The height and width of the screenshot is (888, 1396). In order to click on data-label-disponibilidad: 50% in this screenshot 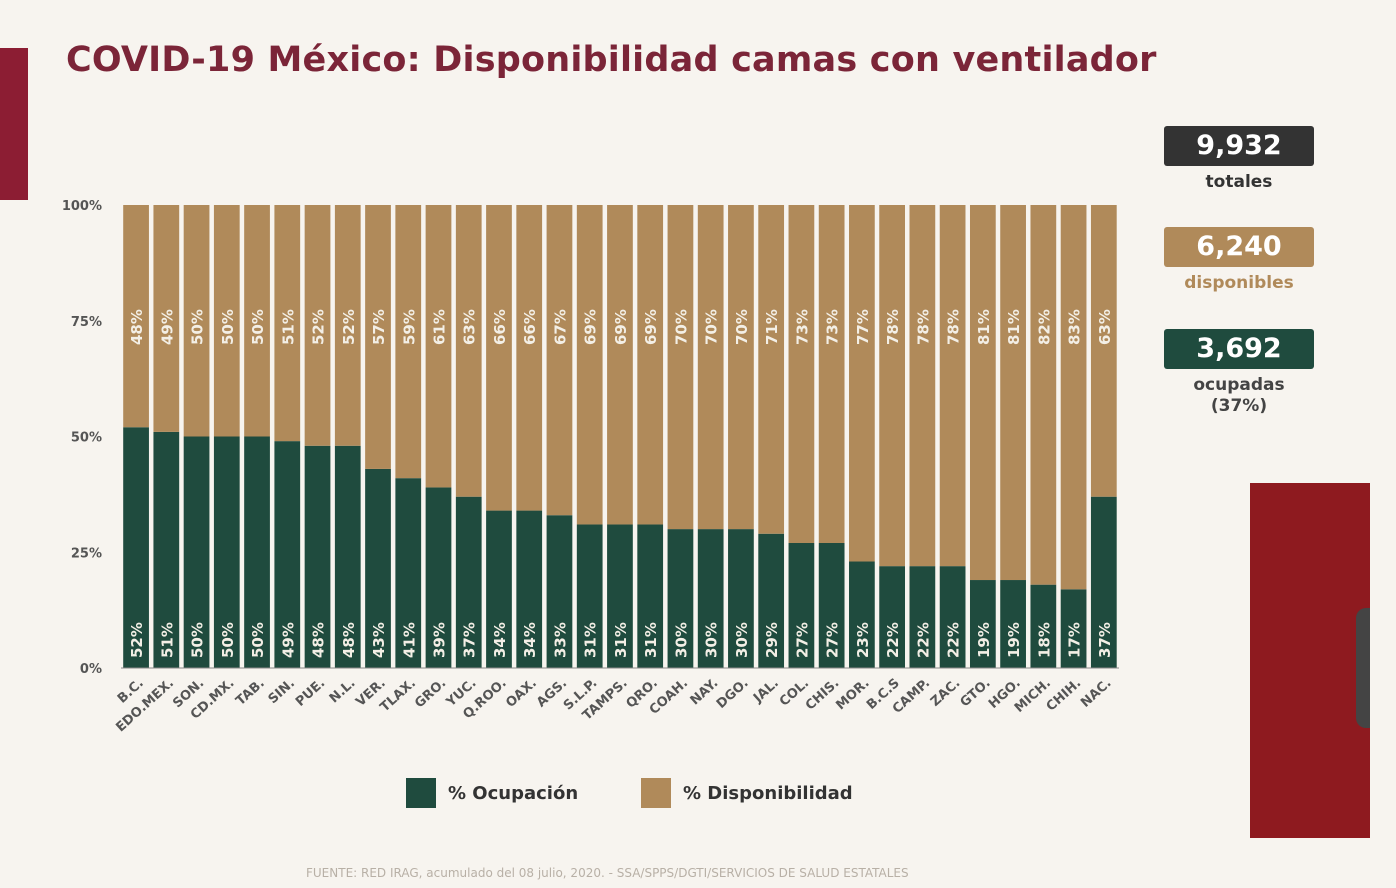, I will do `click(228, 327)`.